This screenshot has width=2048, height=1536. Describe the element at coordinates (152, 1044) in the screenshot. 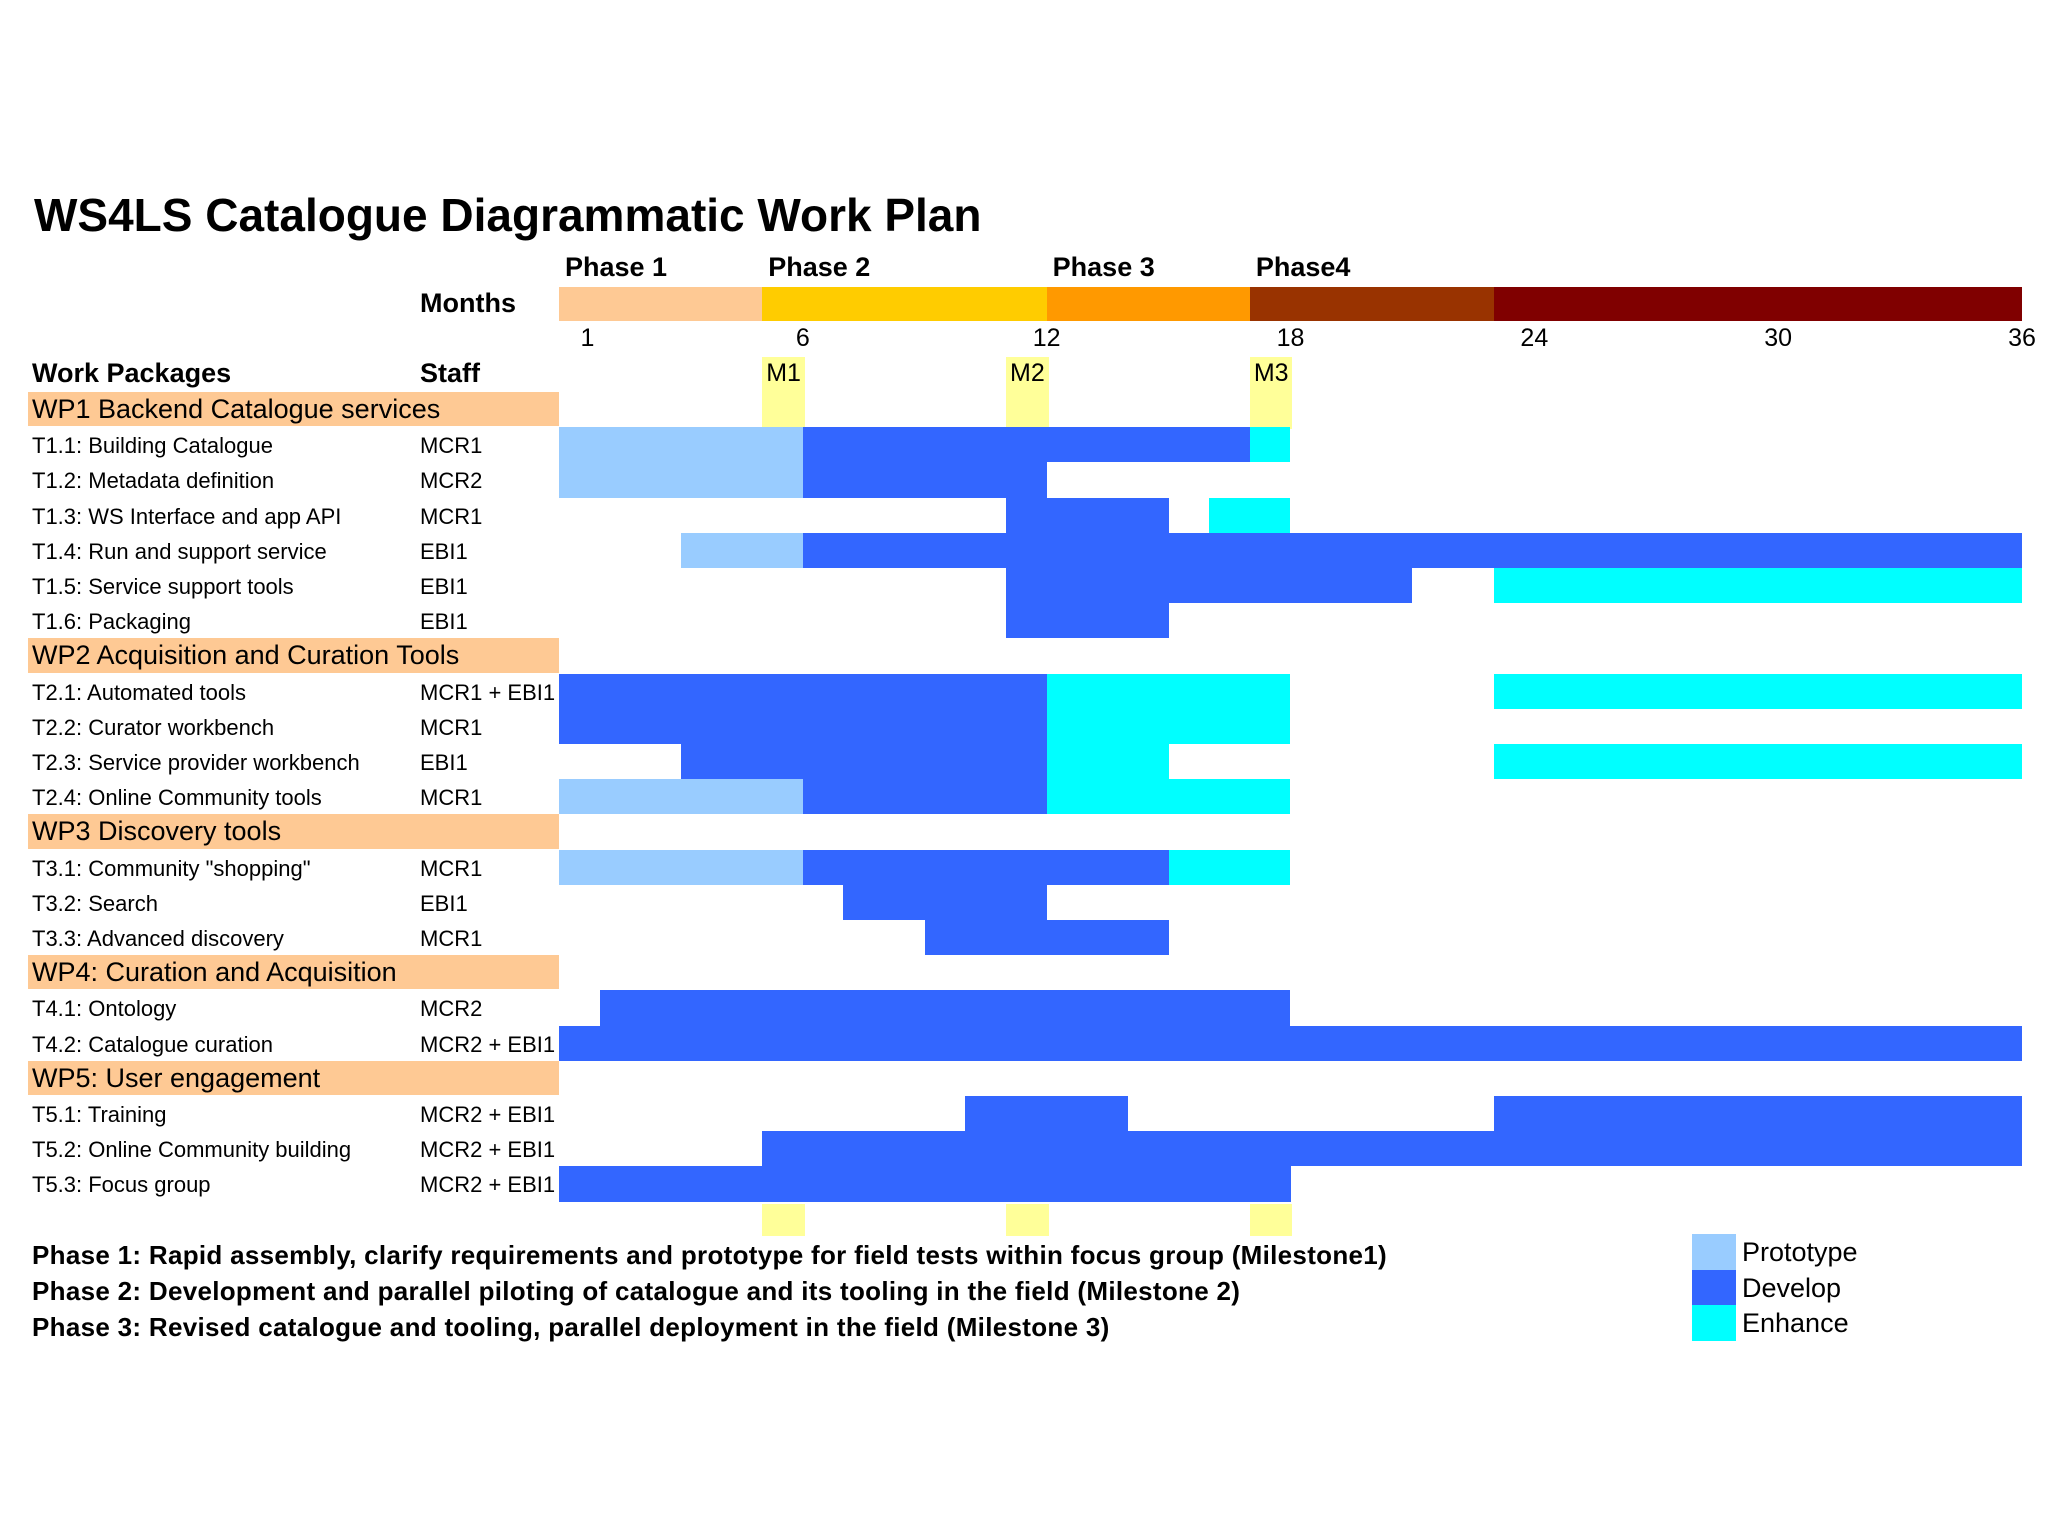

I see `task-label: T4.2: Catalogue curation` at that location.